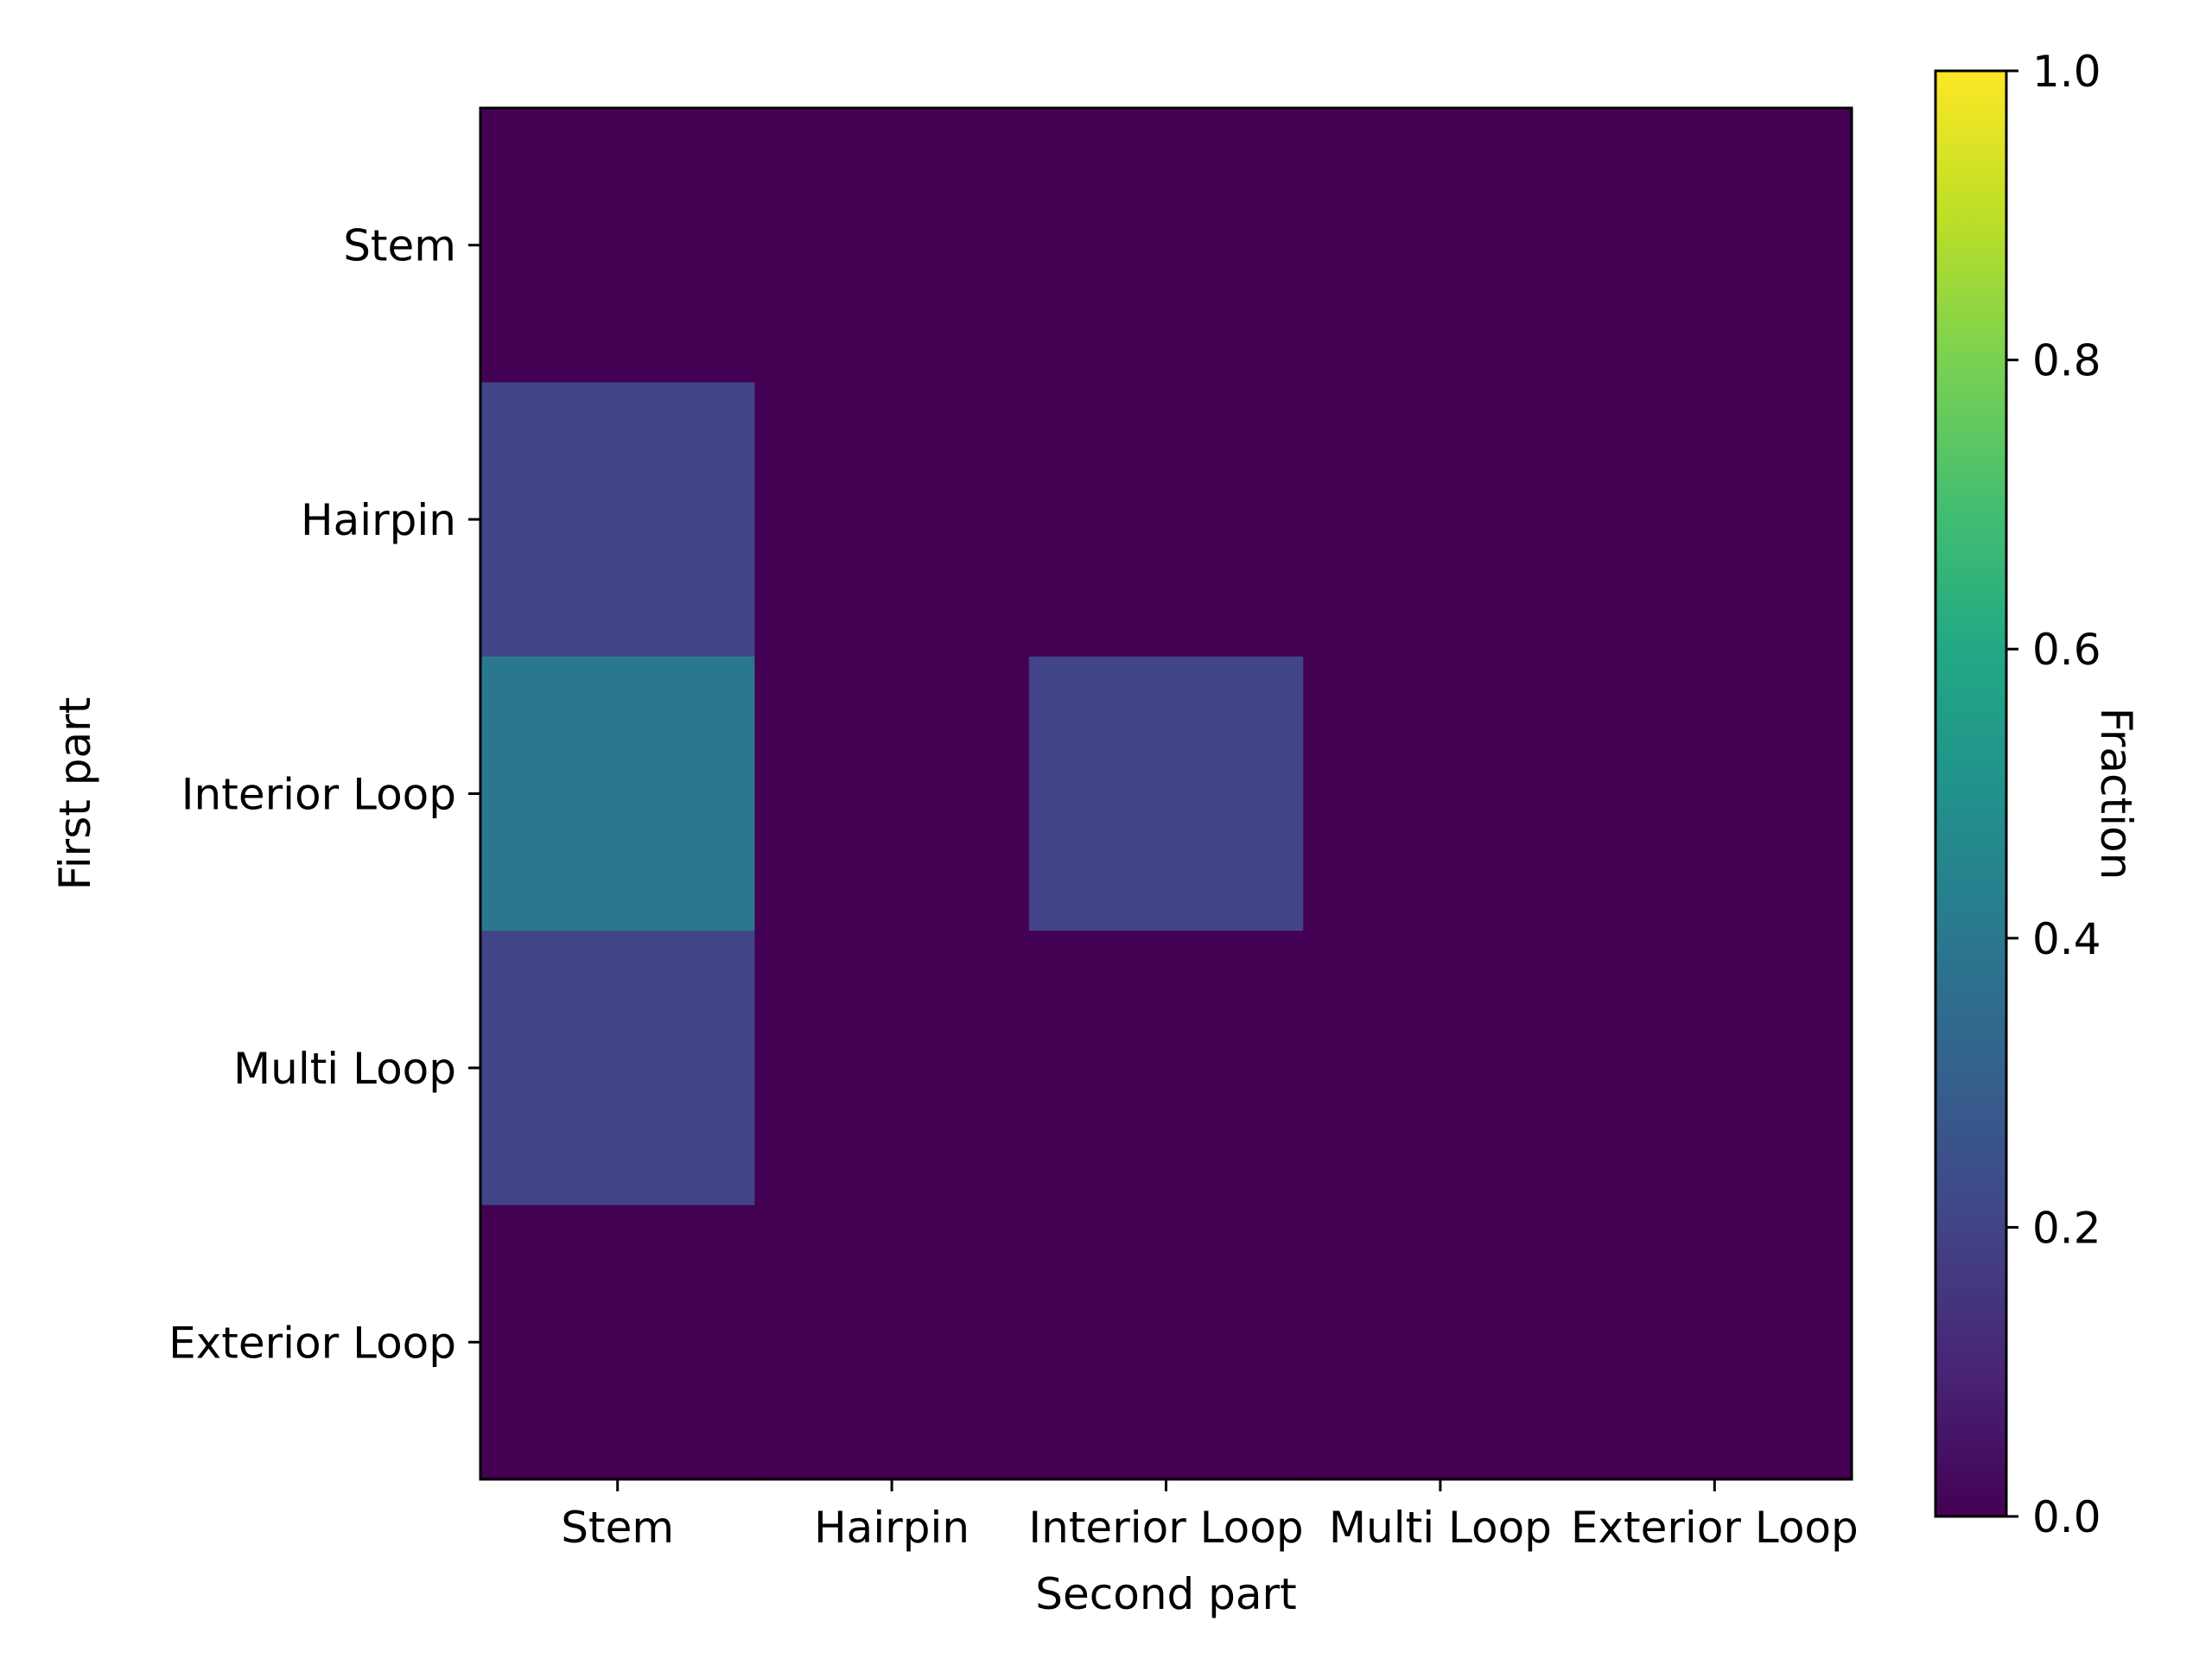 This screenshot has width=2212, height=1659. I want to click on colorbar-tick-label: 0.4, so click(2066, 939).